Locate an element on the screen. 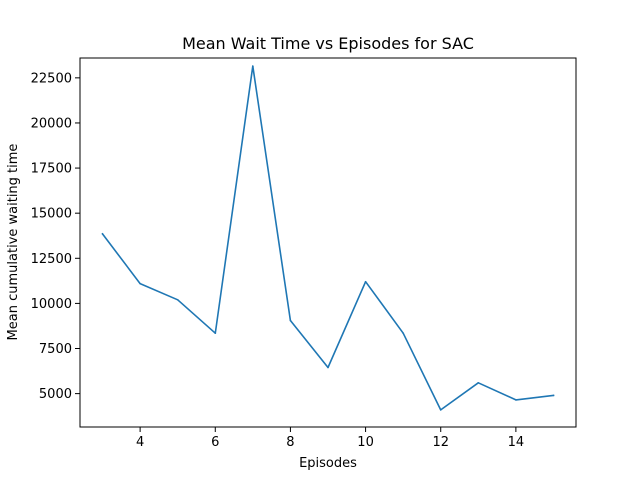 The image size is (640, 485). y-axis: 5000 7500 10000 12500 15000 17500 20000 22500 is located at coordinates (55, 236).